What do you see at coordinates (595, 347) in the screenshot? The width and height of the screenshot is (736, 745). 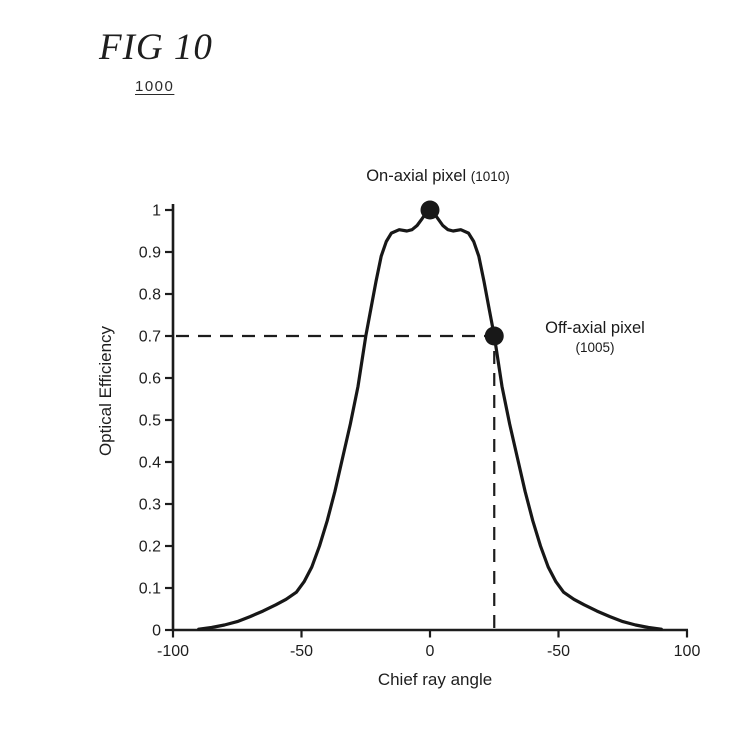 I see `annotation-off-axial-ref: (1005)` at bounding box center [595, 347].